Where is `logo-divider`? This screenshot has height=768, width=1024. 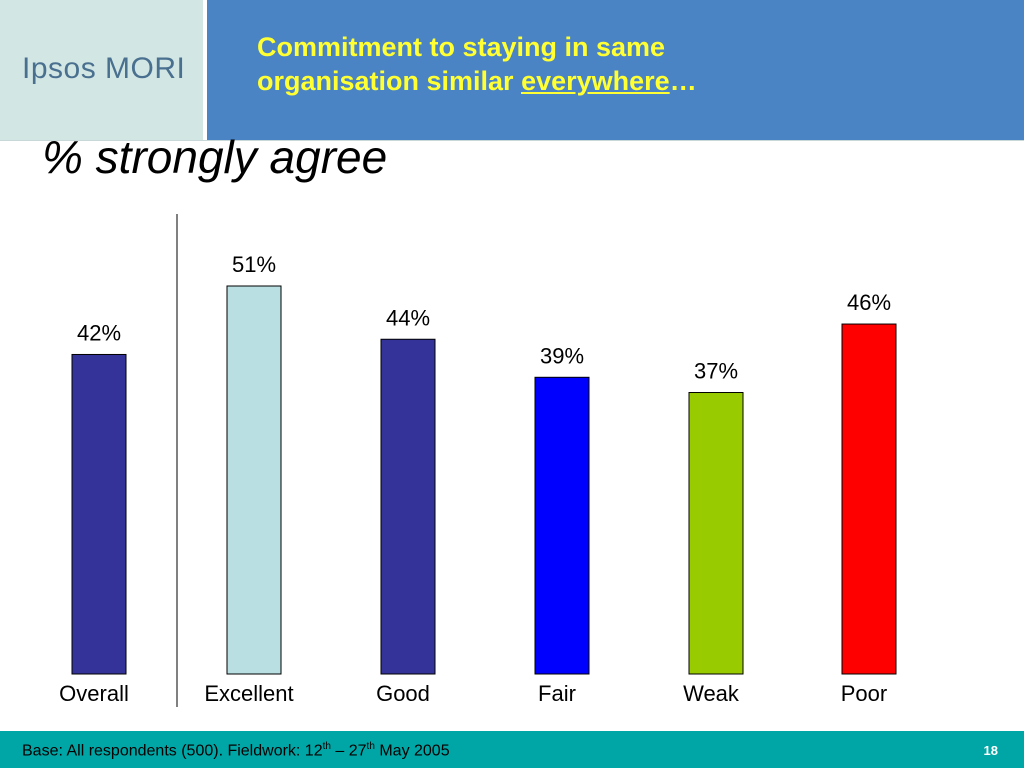
logo-divider is located at coordinates (205, 70).